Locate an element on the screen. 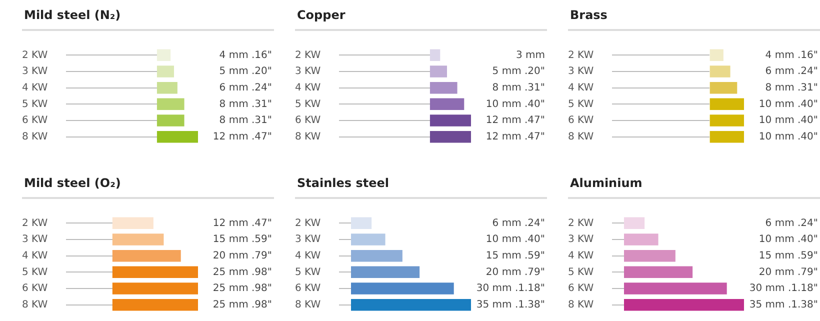 Image resolution: width=820 pixels, height=321 pixels. chart-title: Stainles steel is located at coordinates (421, 187).